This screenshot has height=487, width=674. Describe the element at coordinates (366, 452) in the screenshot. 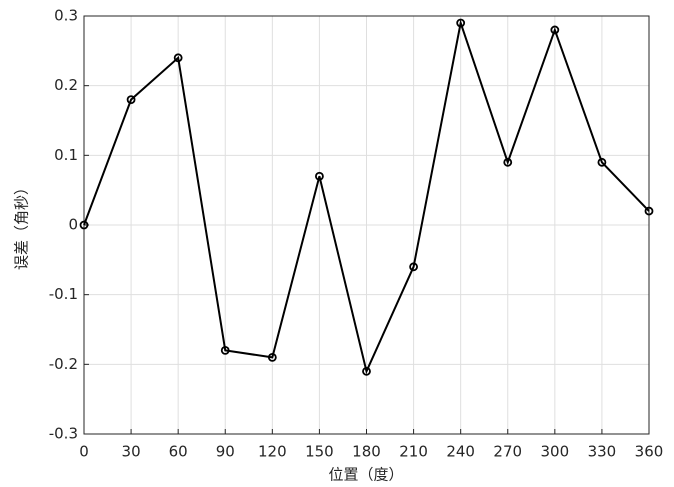

I see `x-tick-label: 180` at that location.